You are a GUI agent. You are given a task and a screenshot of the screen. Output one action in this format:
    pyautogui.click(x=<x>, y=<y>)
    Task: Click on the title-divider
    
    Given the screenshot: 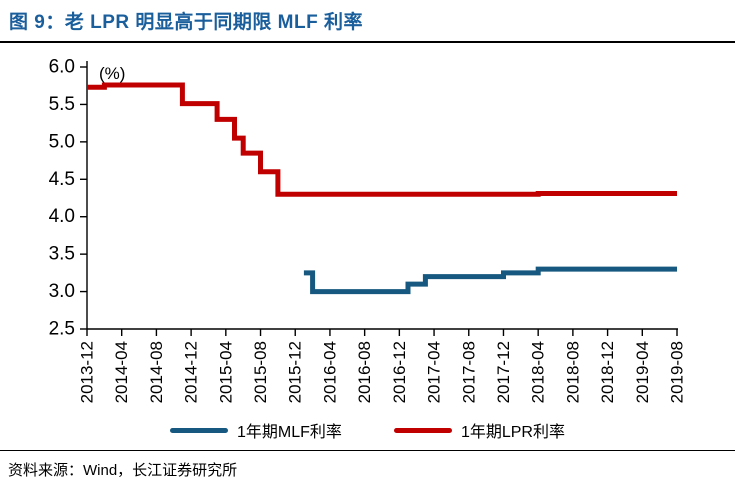 What is the action you would take?
    pyautogui.click(x=367, y=42)
    